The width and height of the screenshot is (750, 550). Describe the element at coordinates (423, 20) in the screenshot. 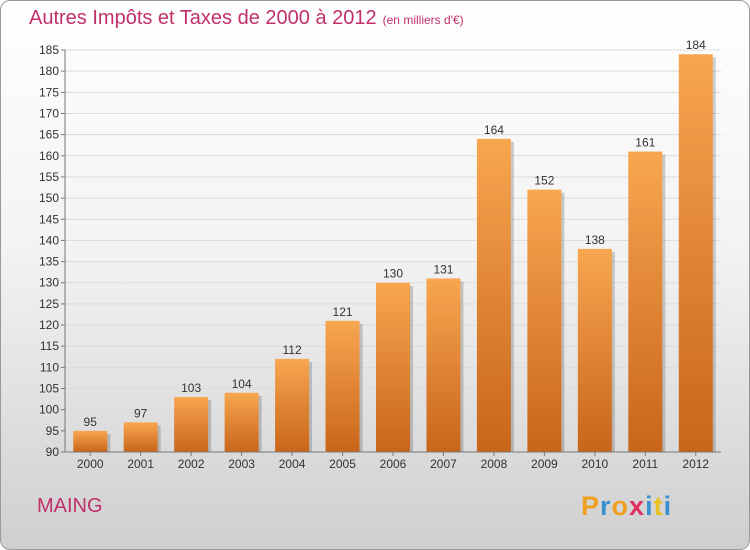

I see `chart-unit-text: (en milliers d'€)` at that location.